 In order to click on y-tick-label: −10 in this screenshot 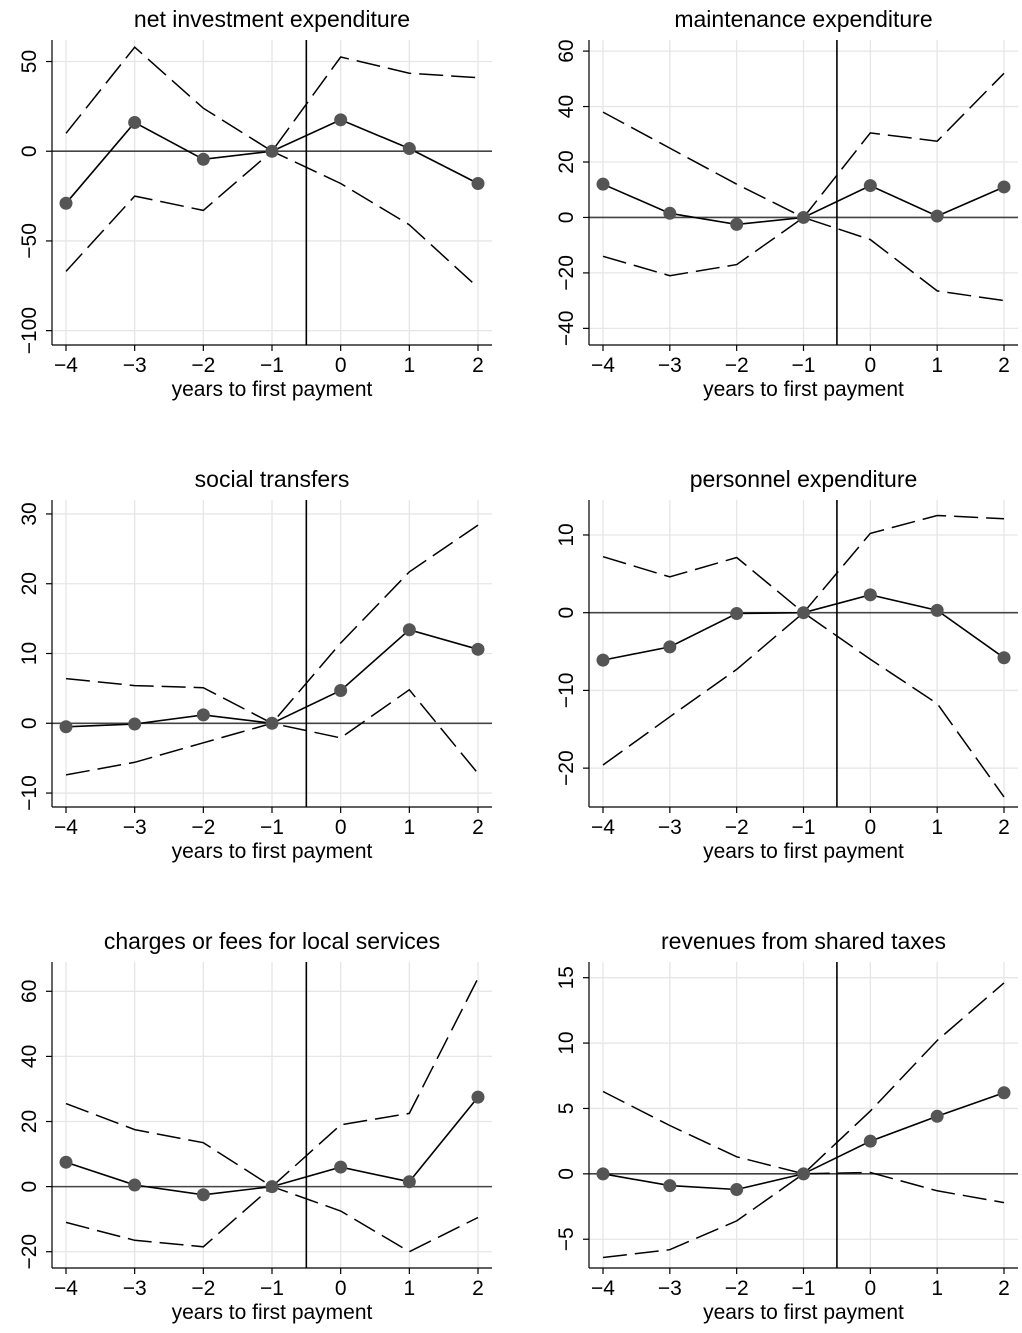, I will do `click(566, 691)`.